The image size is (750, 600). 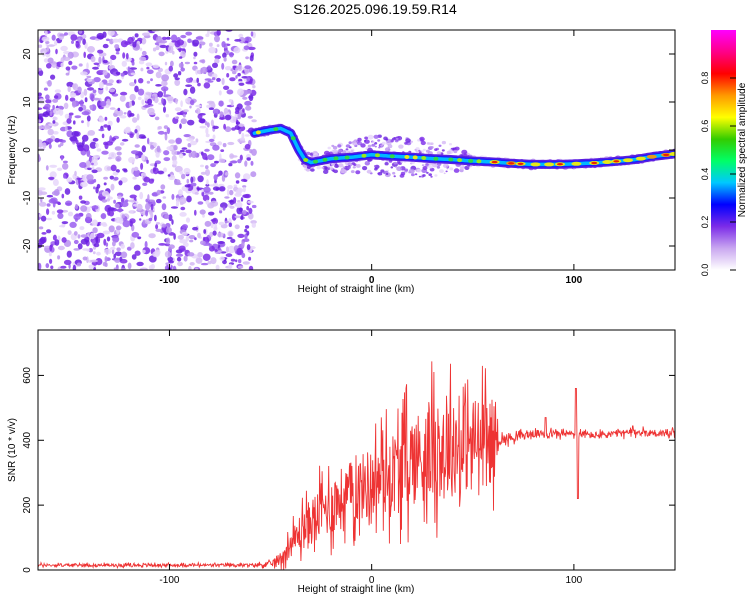 I want to click on x-tick-label: 100, so click(x=574, y=280).